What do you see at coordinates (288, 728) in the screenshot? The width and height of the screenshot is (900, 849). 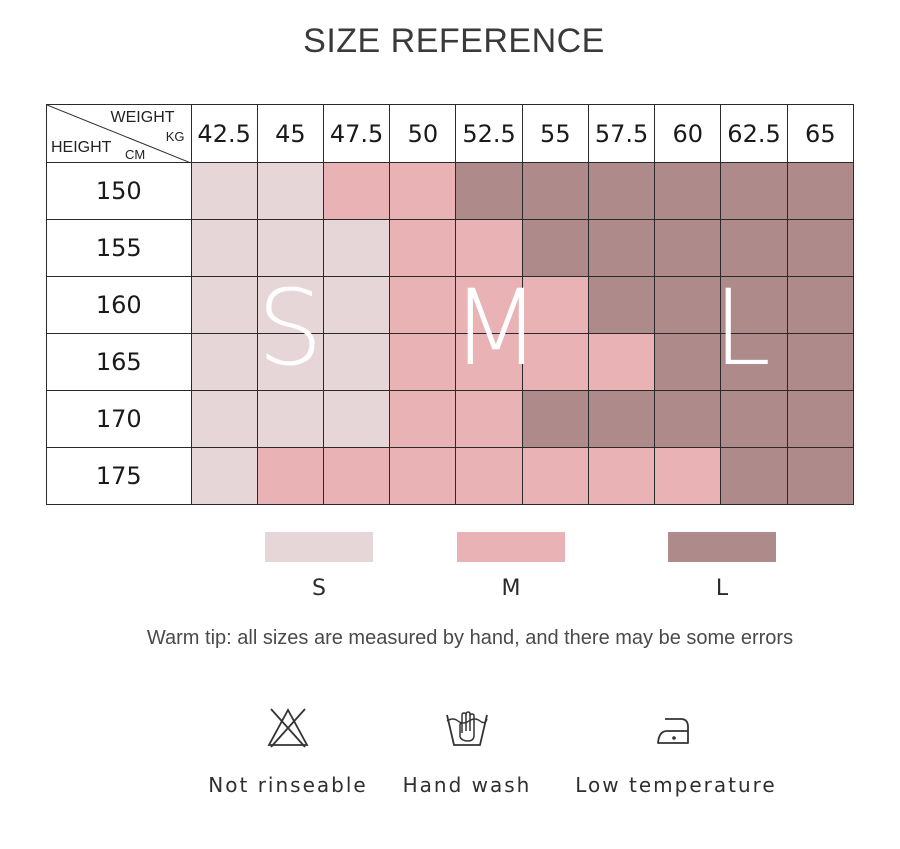 I see `no-bleach-icon` at bounding box center [288, 728].